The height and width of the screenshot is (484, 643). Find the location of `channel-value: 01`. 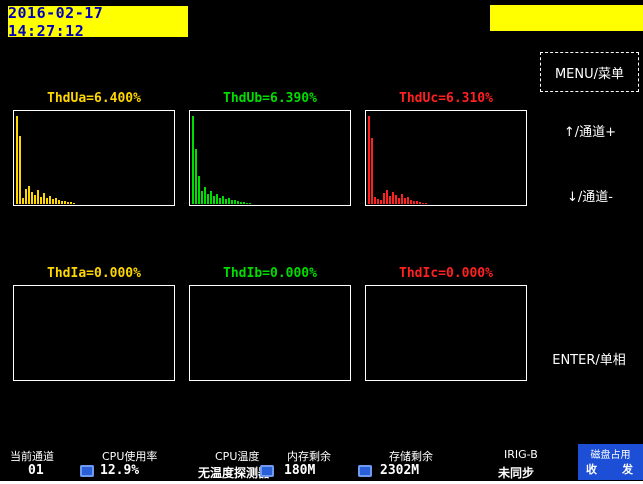

channel-value: 01 is located at coordinates (36, 470).